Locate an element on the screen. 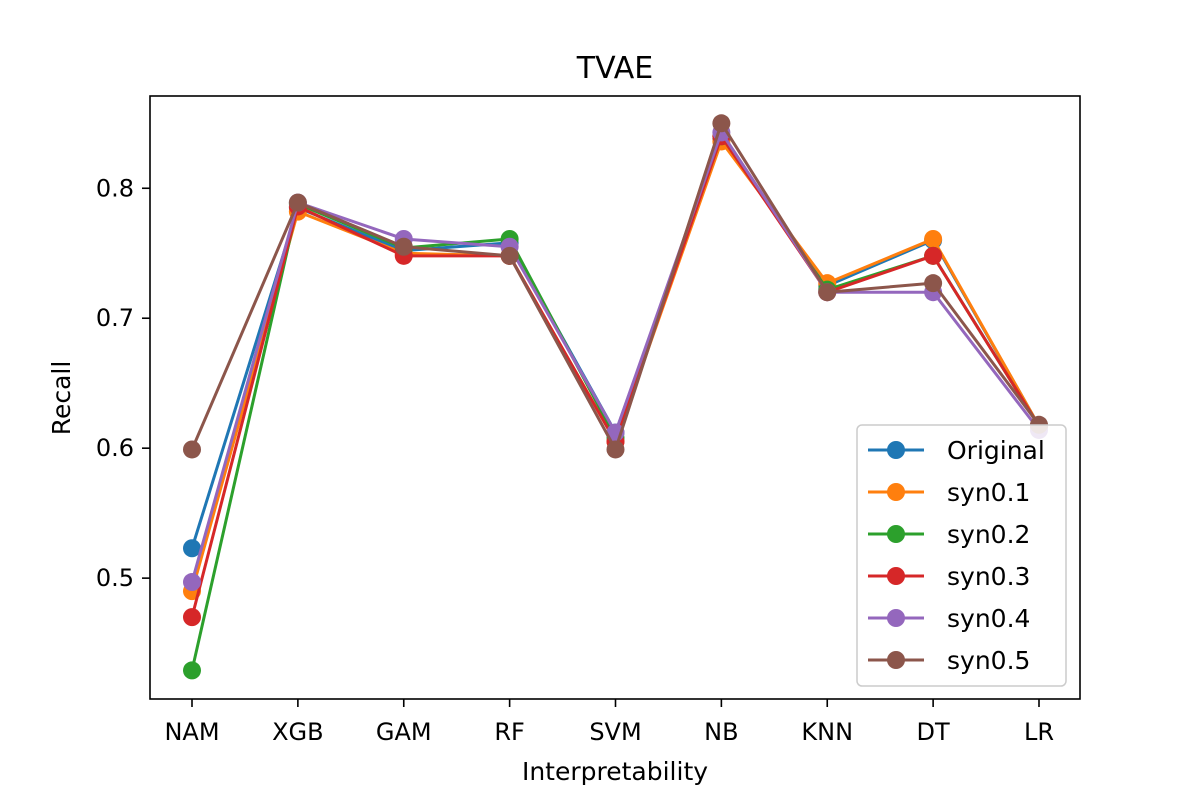  x-tick-label: SVM is located at coordinates (615, 732).